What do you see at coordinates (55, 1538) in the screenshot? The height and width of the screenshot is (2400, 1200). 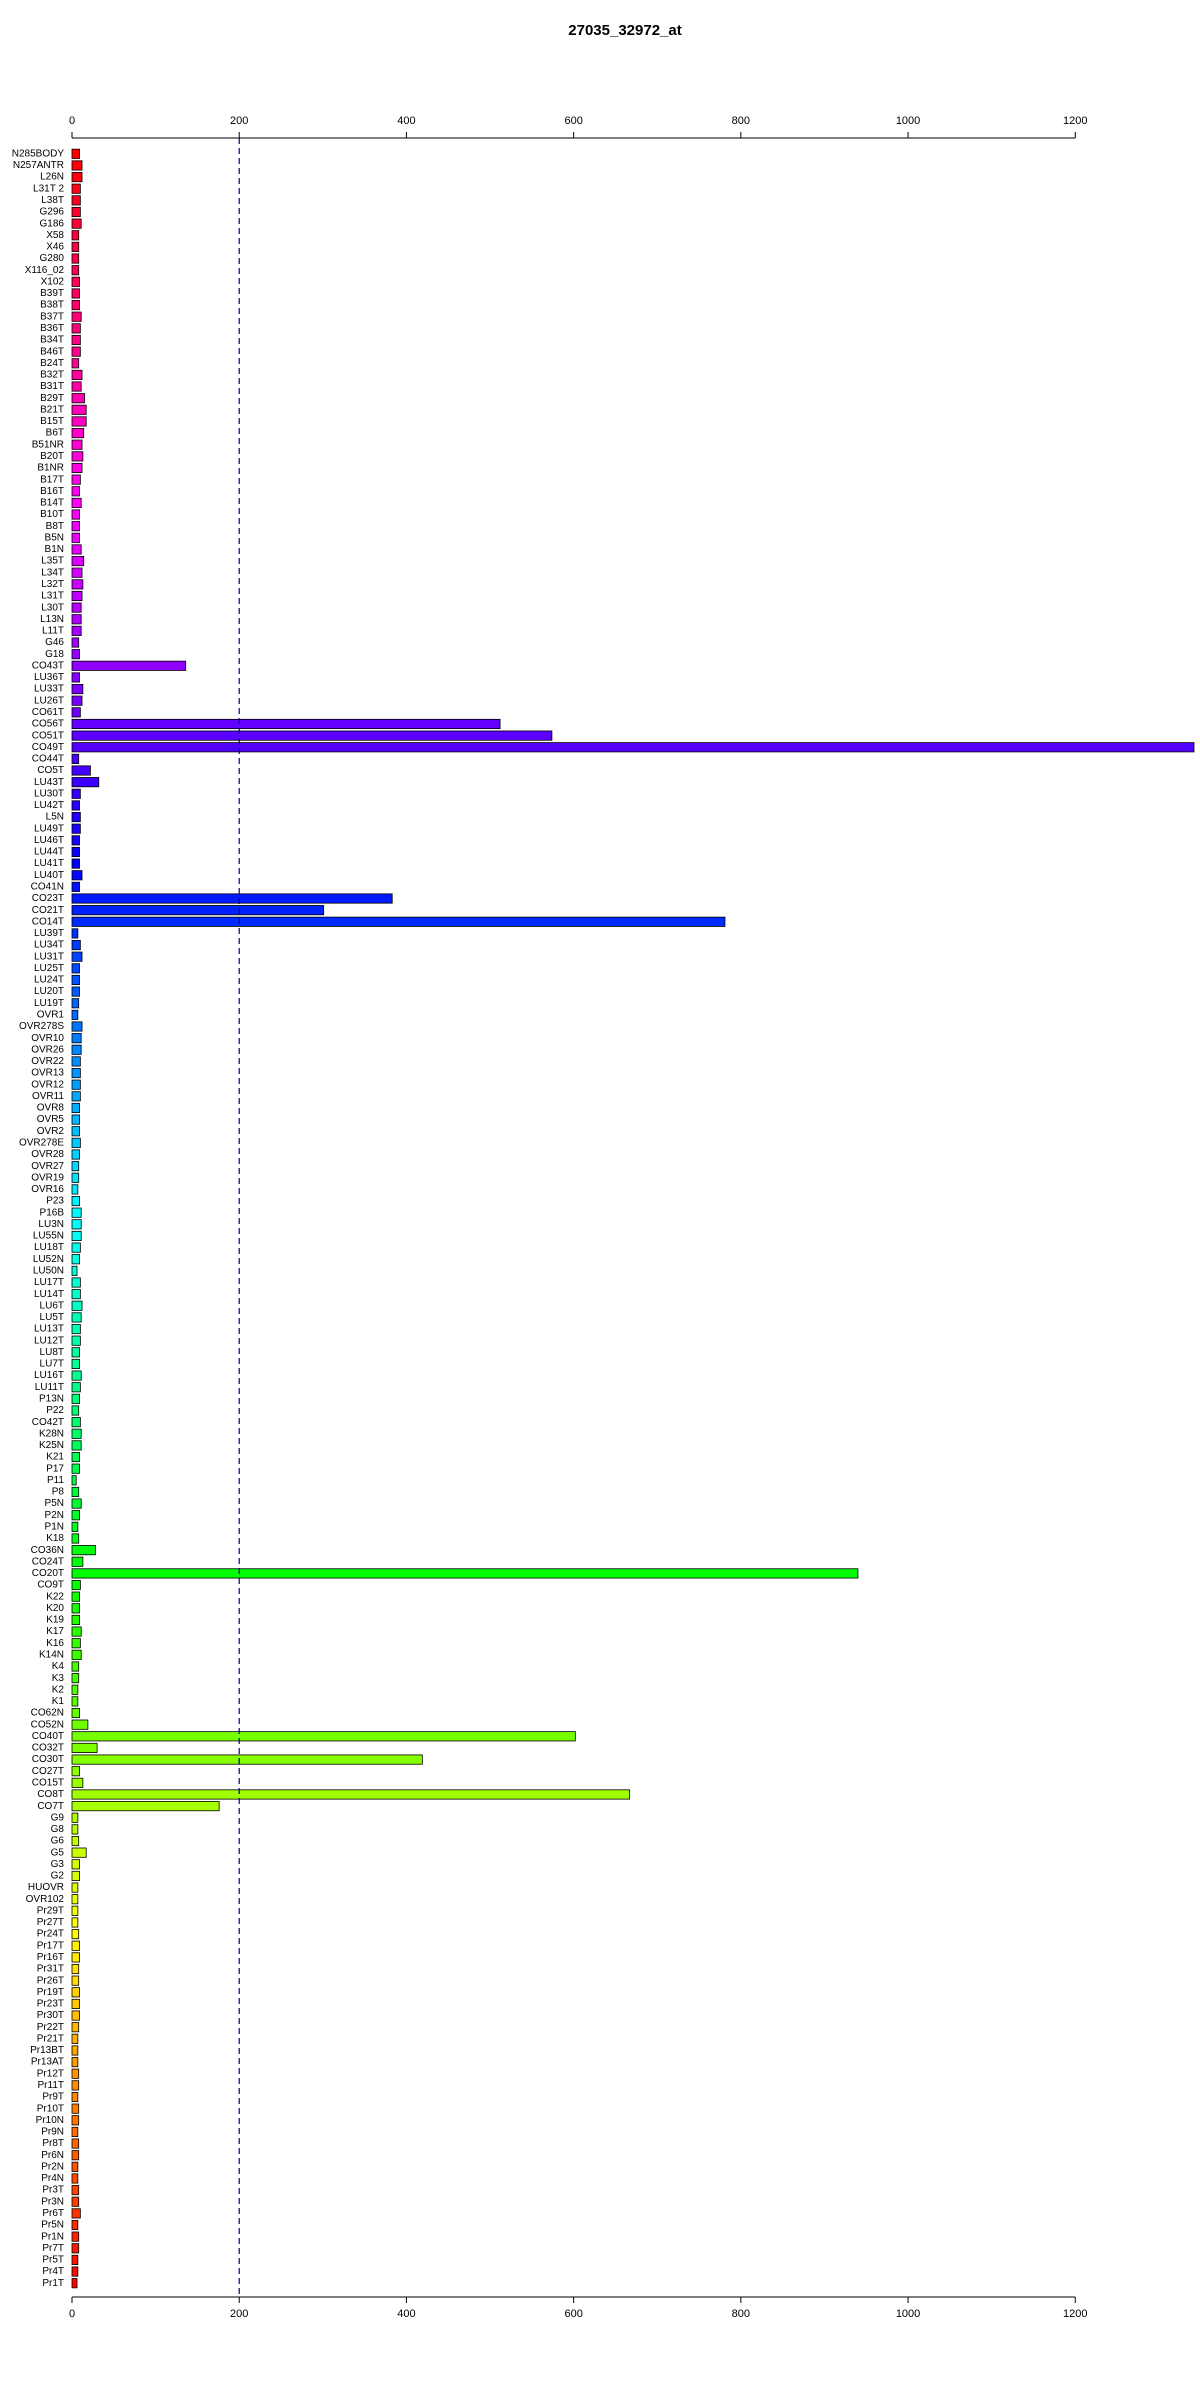 I see `category-label: K18` at bounding box center [55, 1538].